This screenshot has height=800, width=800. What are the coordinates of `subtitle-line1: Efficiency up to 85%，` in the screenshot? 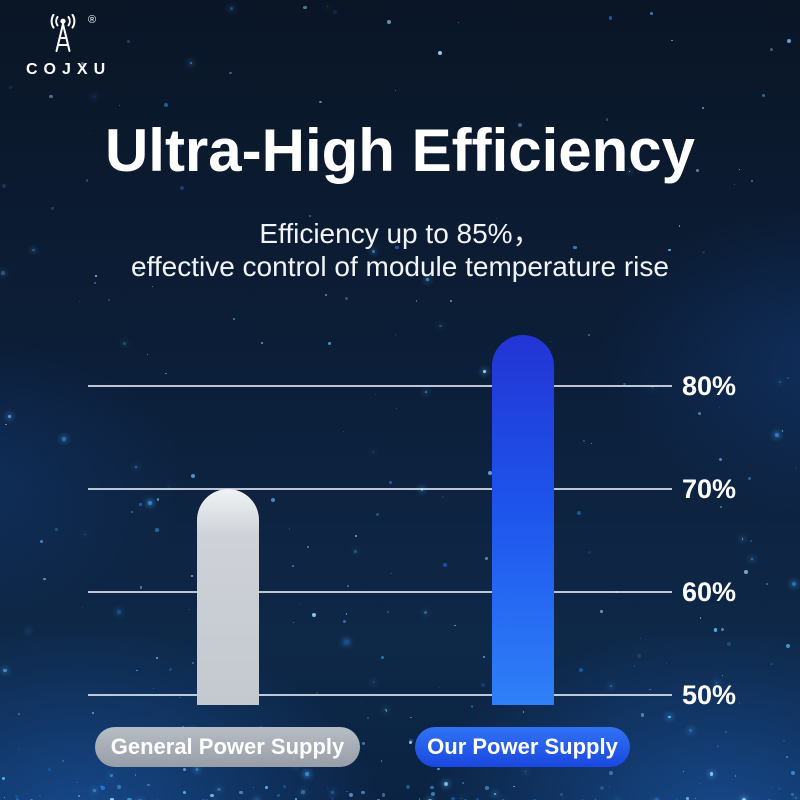 It's located at (400, 233).